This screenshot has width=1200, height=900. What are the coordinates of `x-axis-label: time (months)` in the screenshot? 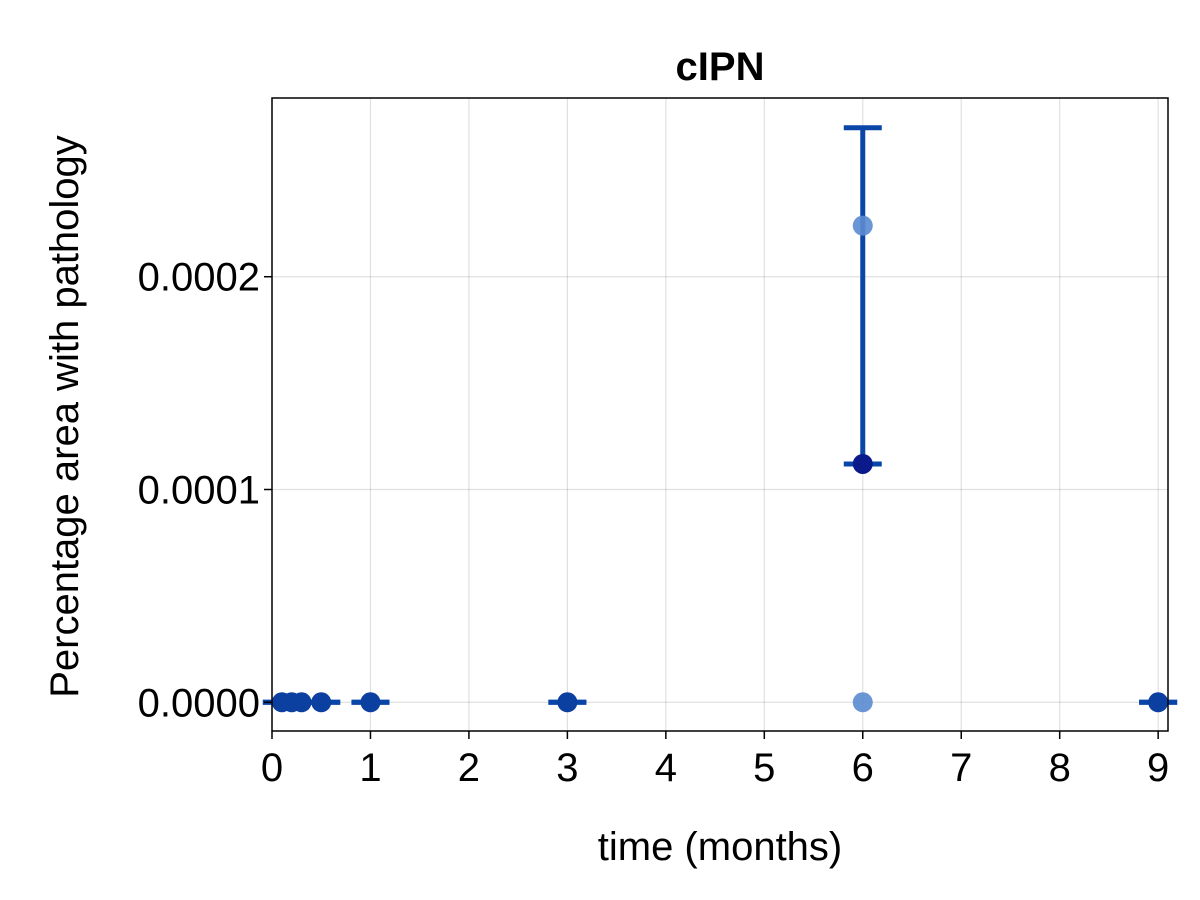 It's located at (720, 847).